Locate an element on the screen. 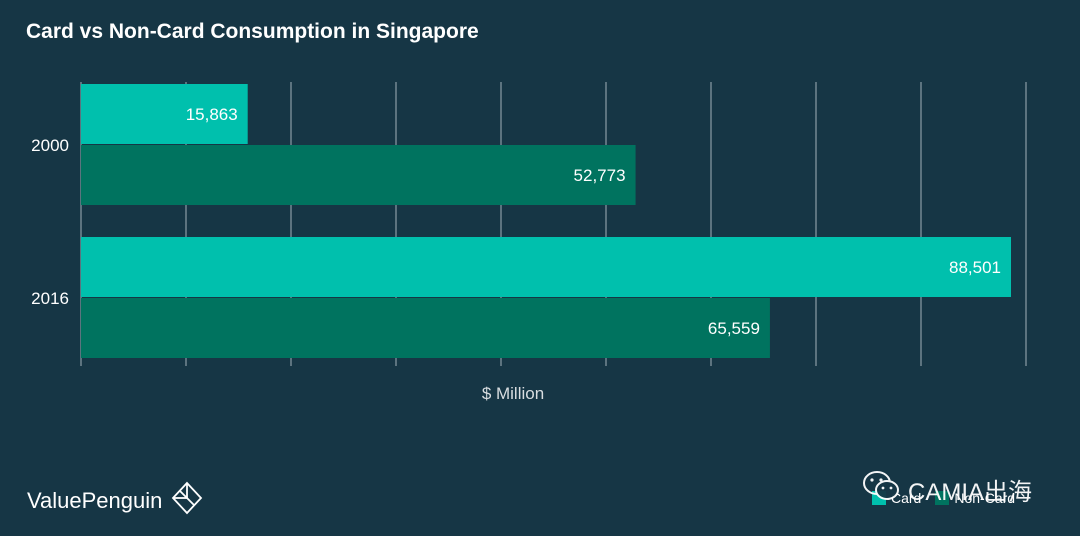 The image size is (1080, 536). legend-item-non-card: Non-Card is located at coordinates (975, 498).